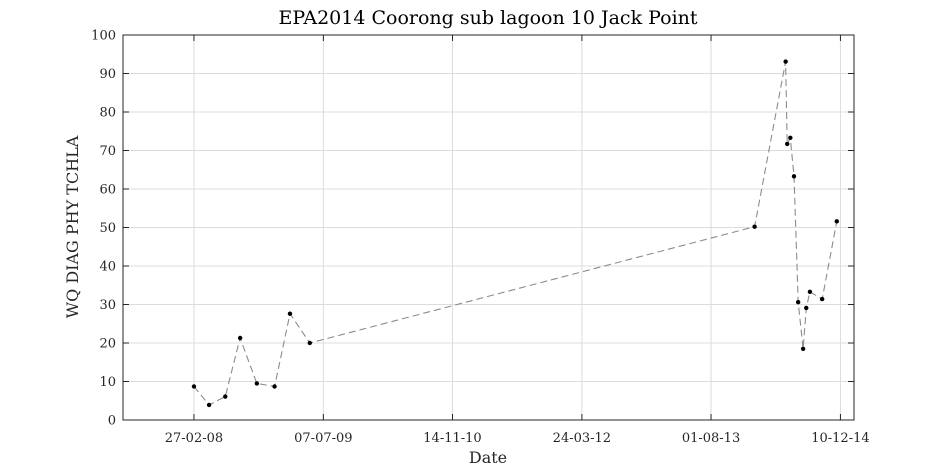 The height and width of the screenshot is (472, 945). Describe the element at coordinates (840, 438) in the screenshot. I see `x-tick-label: 10-12-14` at that location.